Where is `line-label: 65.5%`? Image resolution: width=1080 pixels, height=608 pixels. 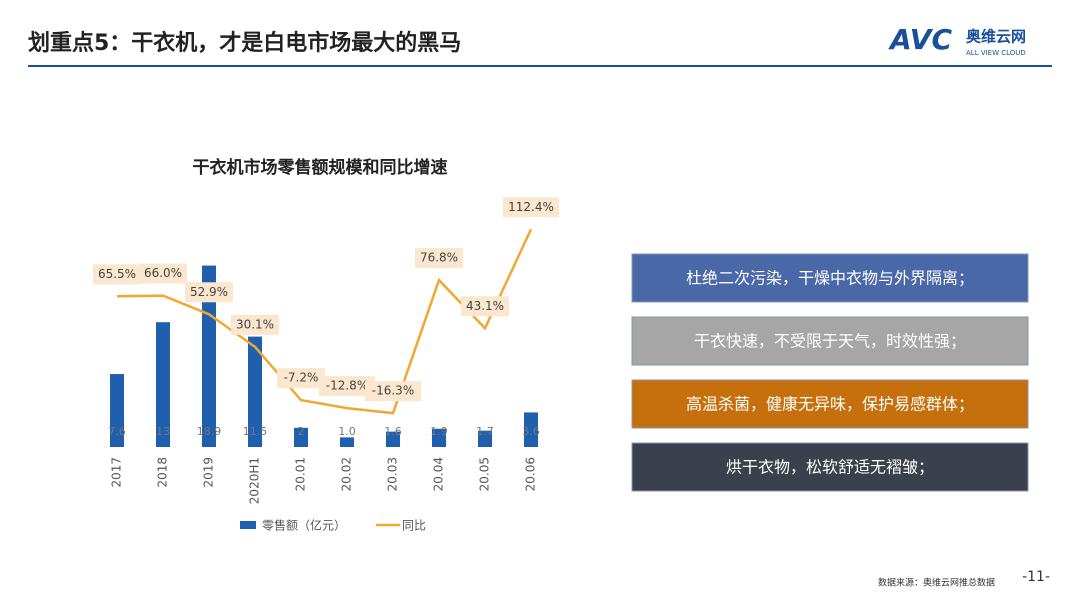
line-label: 65.5% is located at coordinates (117, 274).